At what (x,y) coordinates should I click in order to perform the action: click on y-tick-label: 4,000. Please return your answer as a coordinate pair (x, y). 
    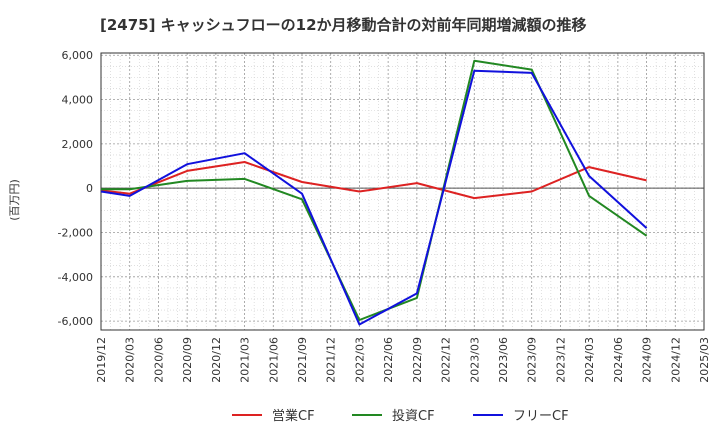
    Looking at the image, I should click on (78, 100).